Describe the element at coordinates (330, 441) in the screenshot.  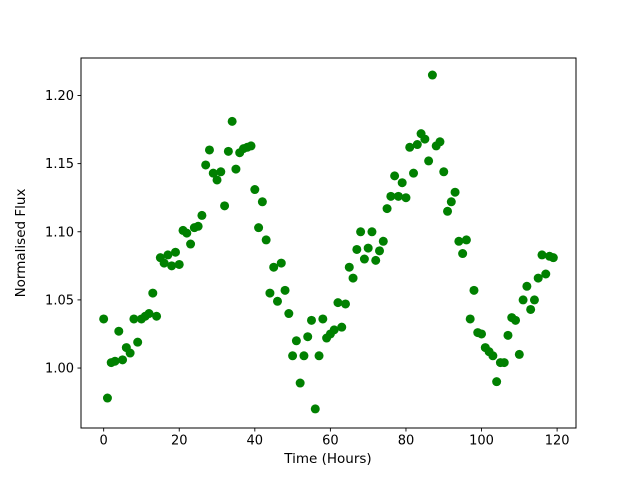
I see `x-tick-label: 60` at that location.